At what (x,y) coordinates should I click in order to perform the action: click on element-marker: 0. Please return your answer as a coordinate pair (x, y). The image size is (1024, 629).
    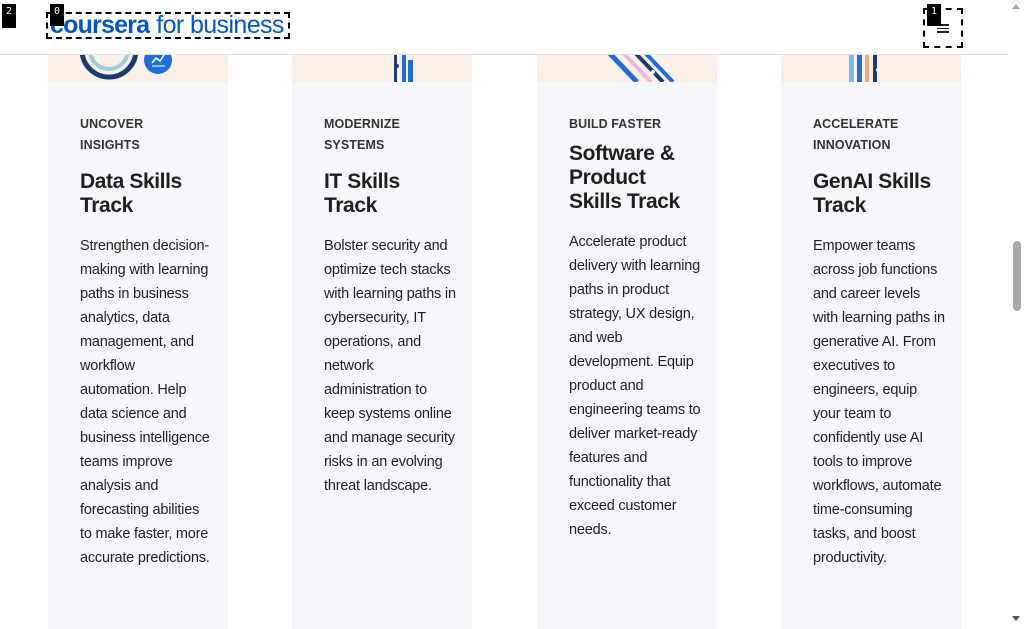
    Looking at the image, I should click on (57, 15).